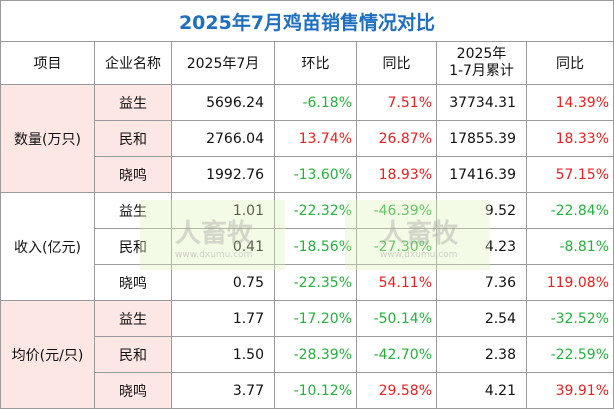 Image resolution: width=614 pixels, height=409 pixels. Describe the element at coordinates (223, 139) in the screenshot. I see `value-cell: 2766.04` at that location.